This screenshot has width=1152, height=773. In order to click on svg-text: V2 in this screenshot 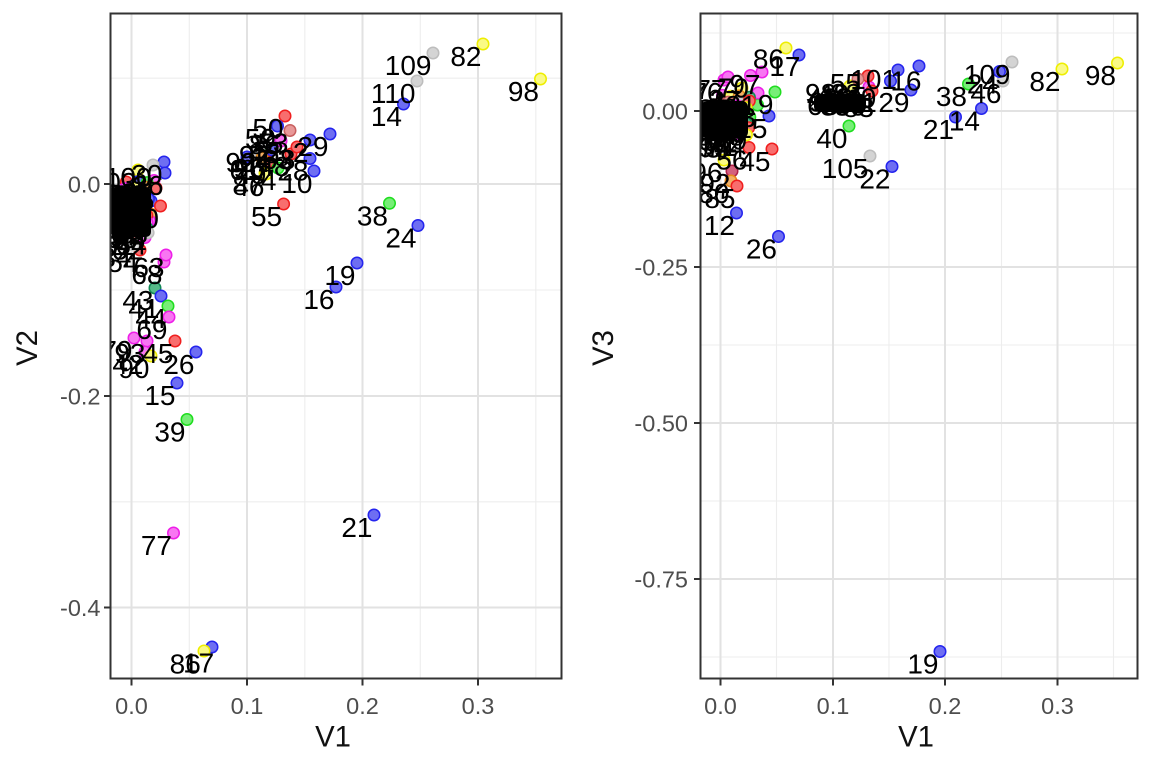, I will do `click(27, 348)`.